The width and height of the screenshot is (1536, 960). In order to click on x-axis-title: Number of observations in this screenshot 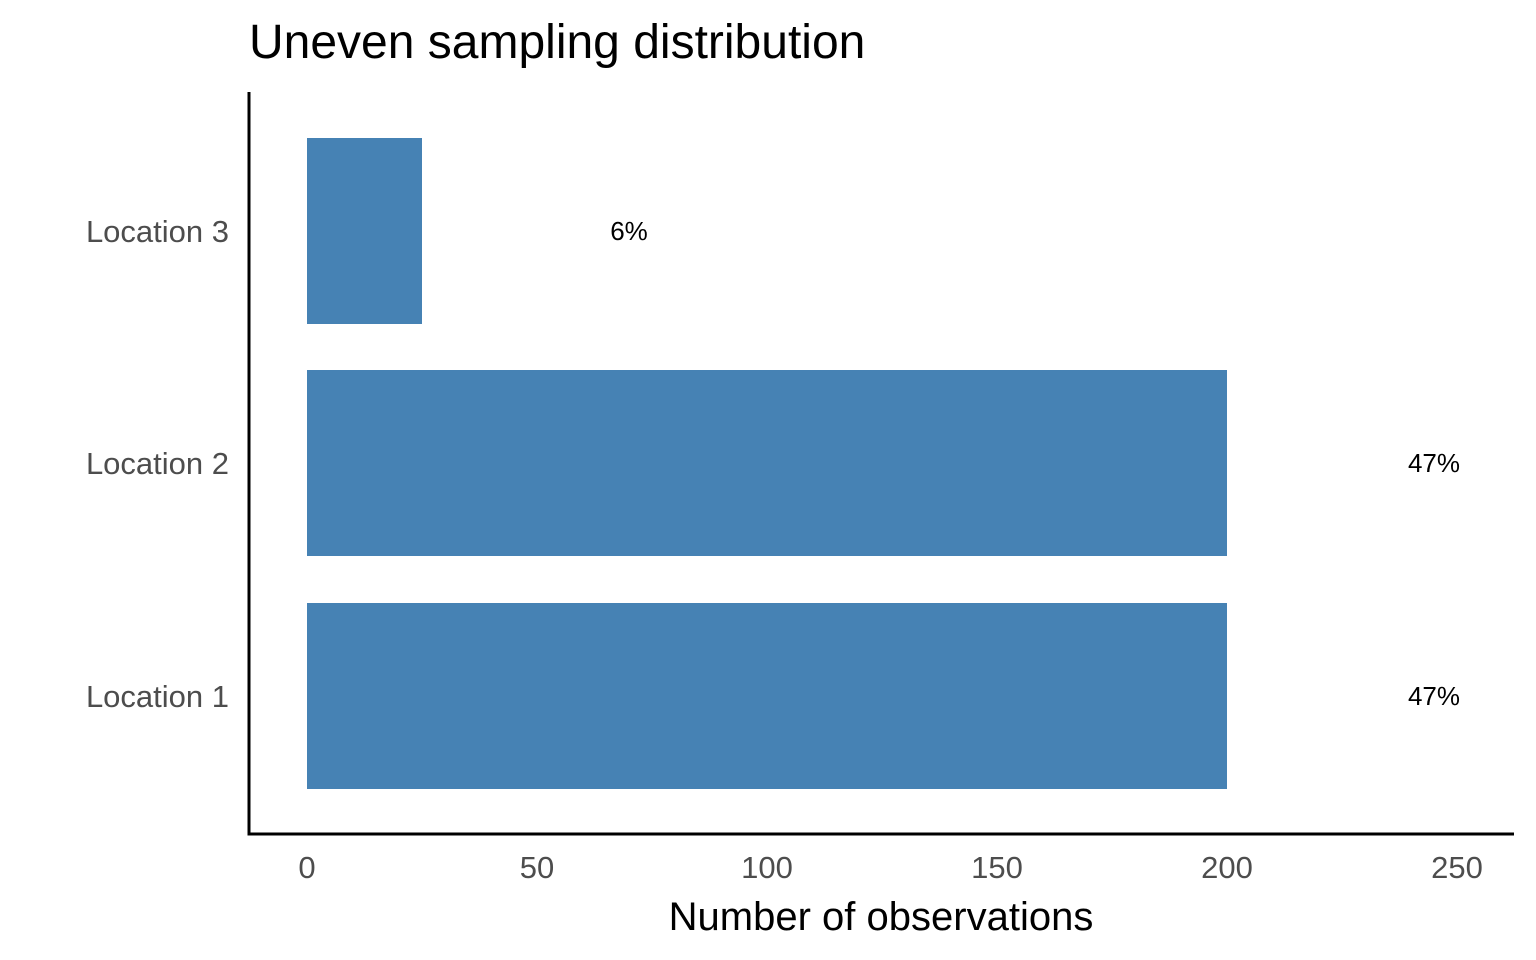, I will do `click(881, 917)`.